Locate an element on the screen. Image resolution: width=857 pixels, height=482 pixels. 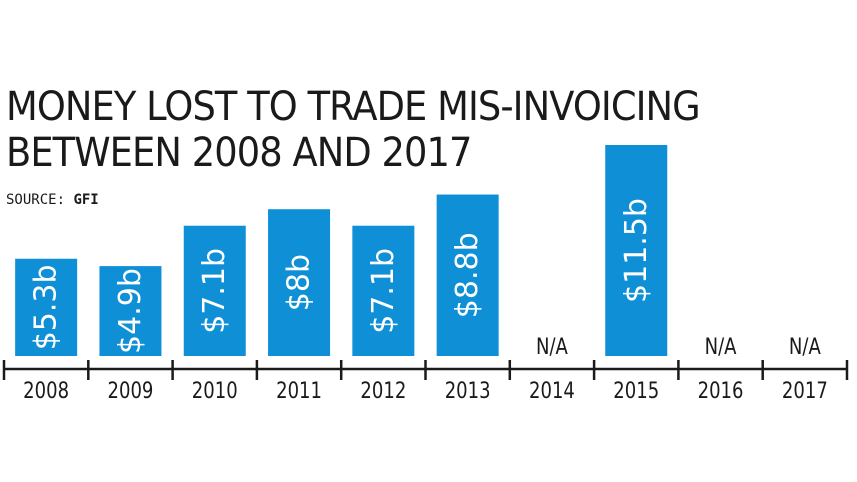
chart-title-line-2: BETWEEN 2008 AND 2017 is located at coordinates (239, 153).